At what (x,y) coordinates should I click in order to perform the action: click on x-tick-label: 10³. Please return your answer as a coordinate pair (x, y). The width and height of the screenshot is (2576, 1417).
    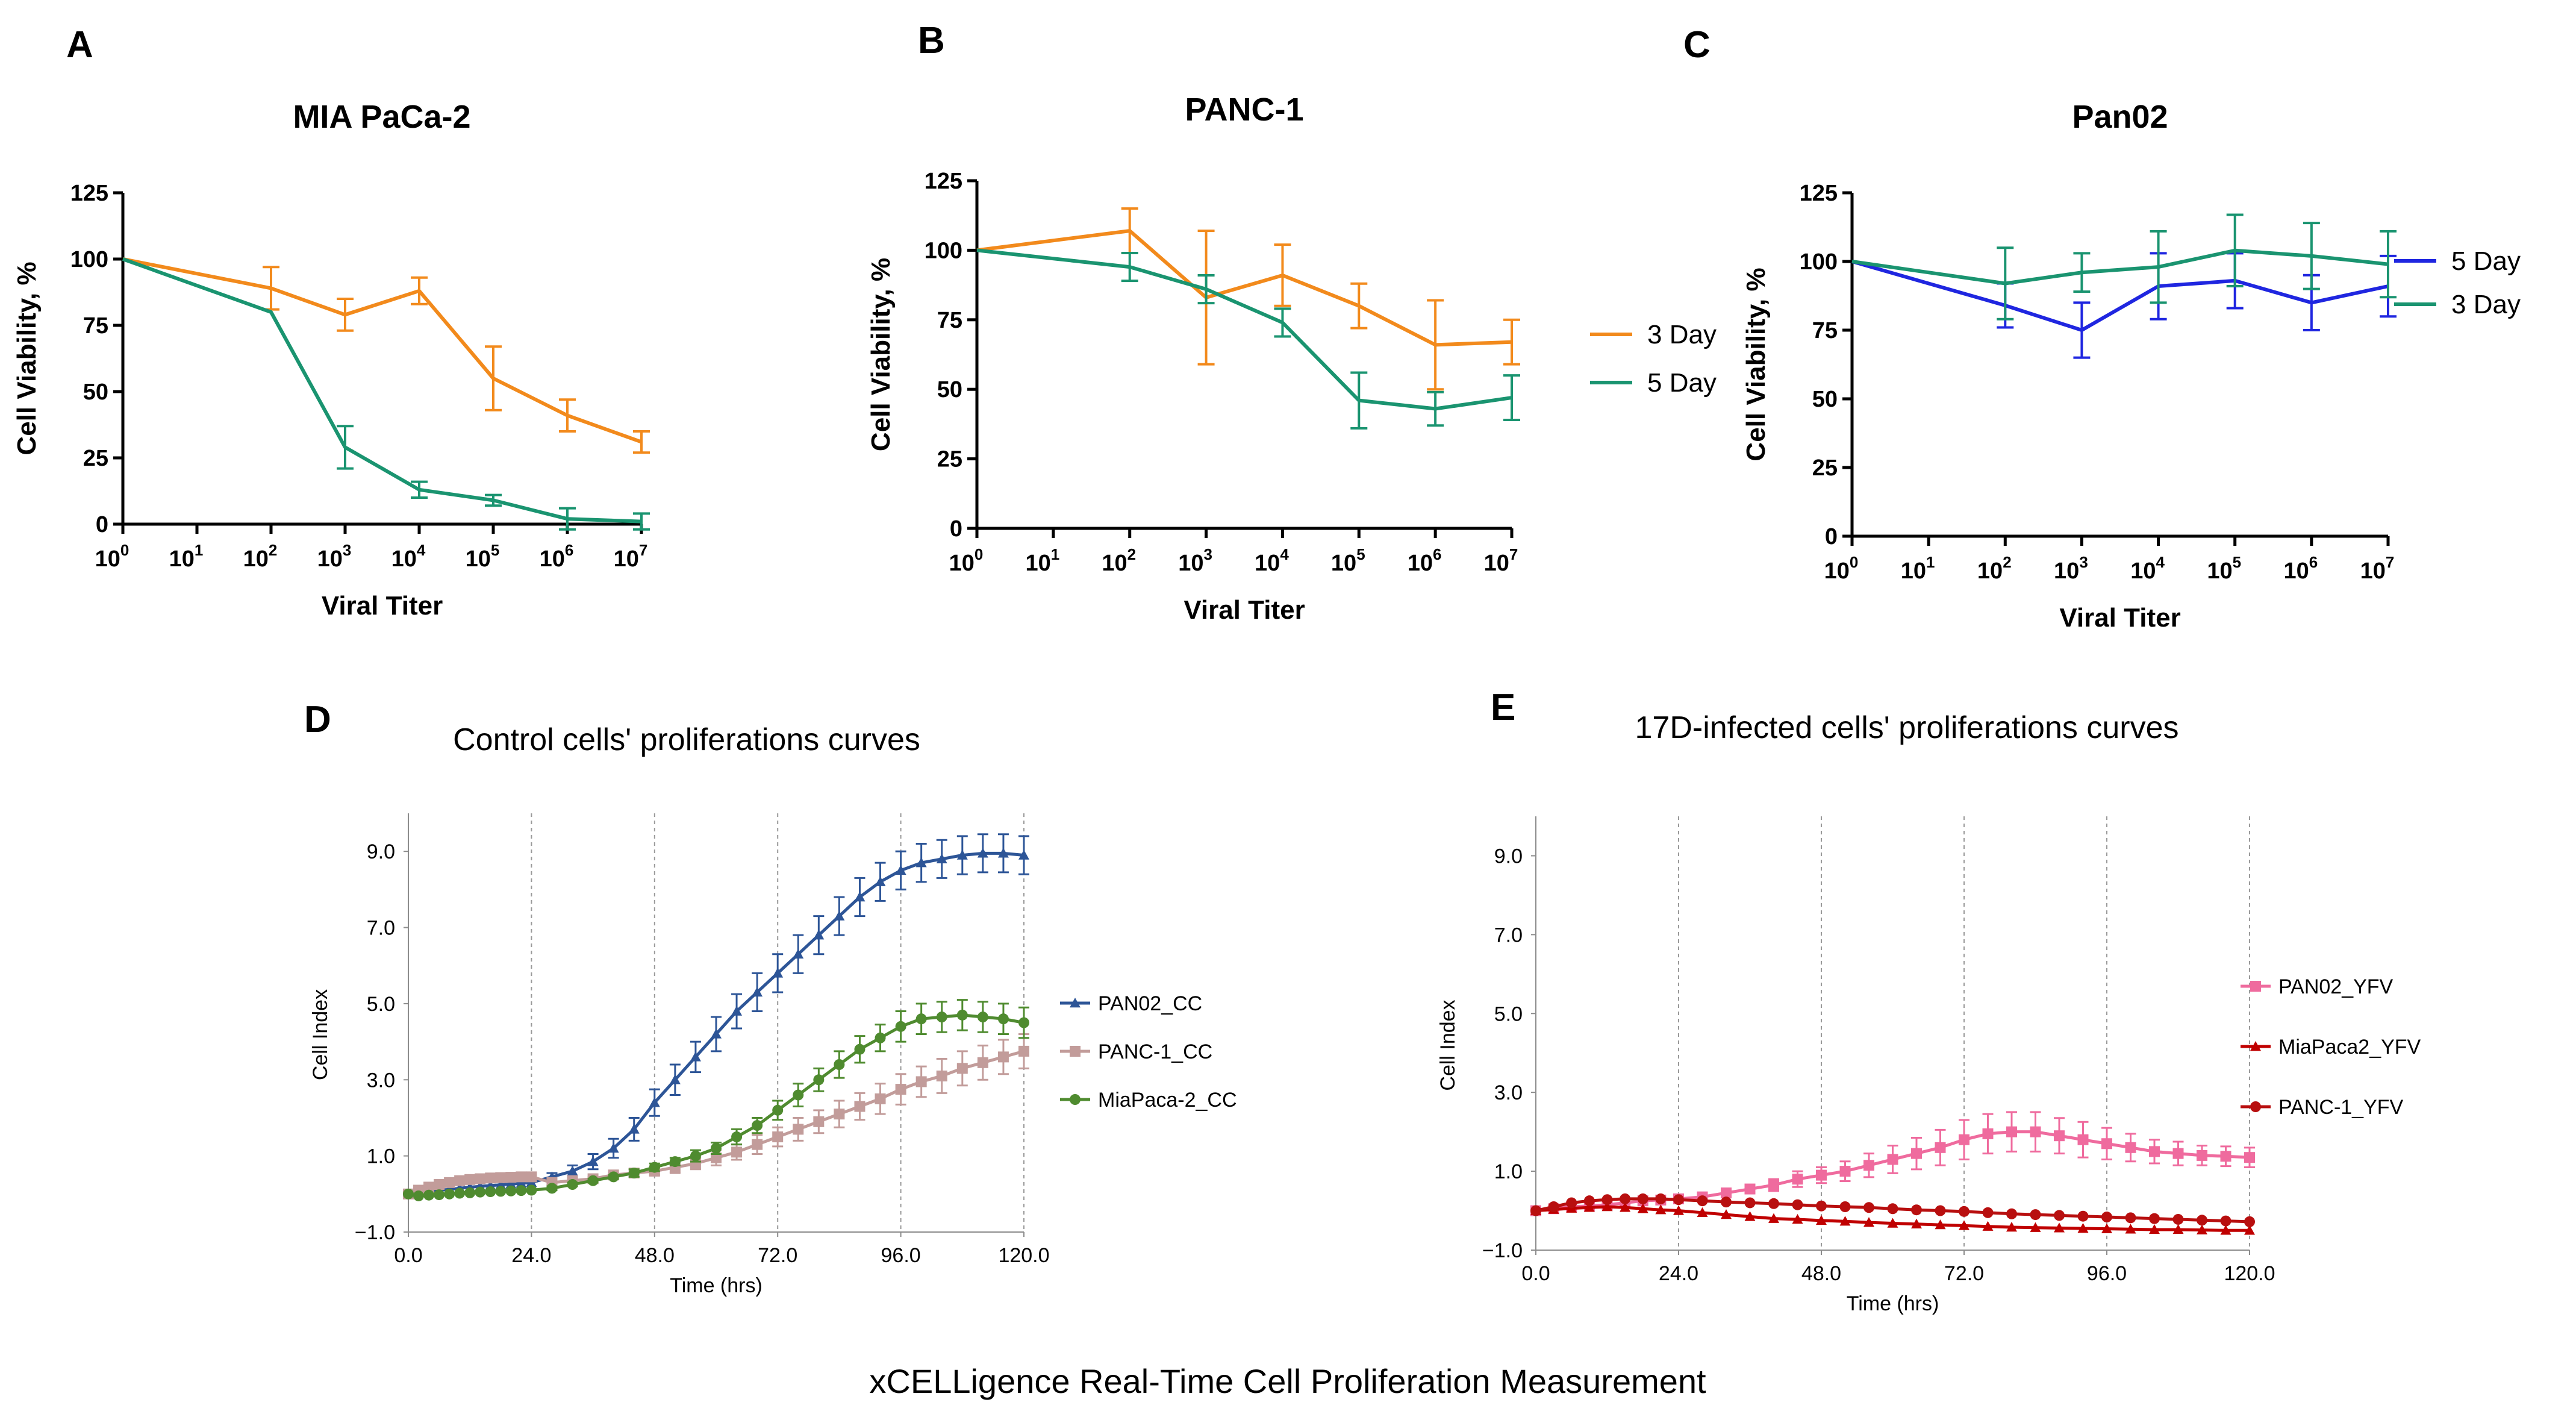
    Looking at the image, I should click on (334, 557).